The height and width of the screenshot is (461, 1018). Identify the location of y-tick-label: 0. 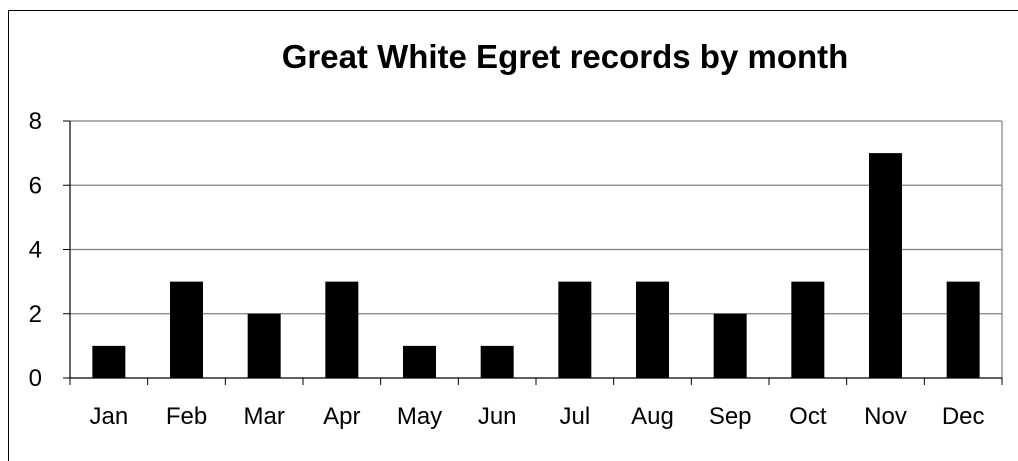
(35, 378).